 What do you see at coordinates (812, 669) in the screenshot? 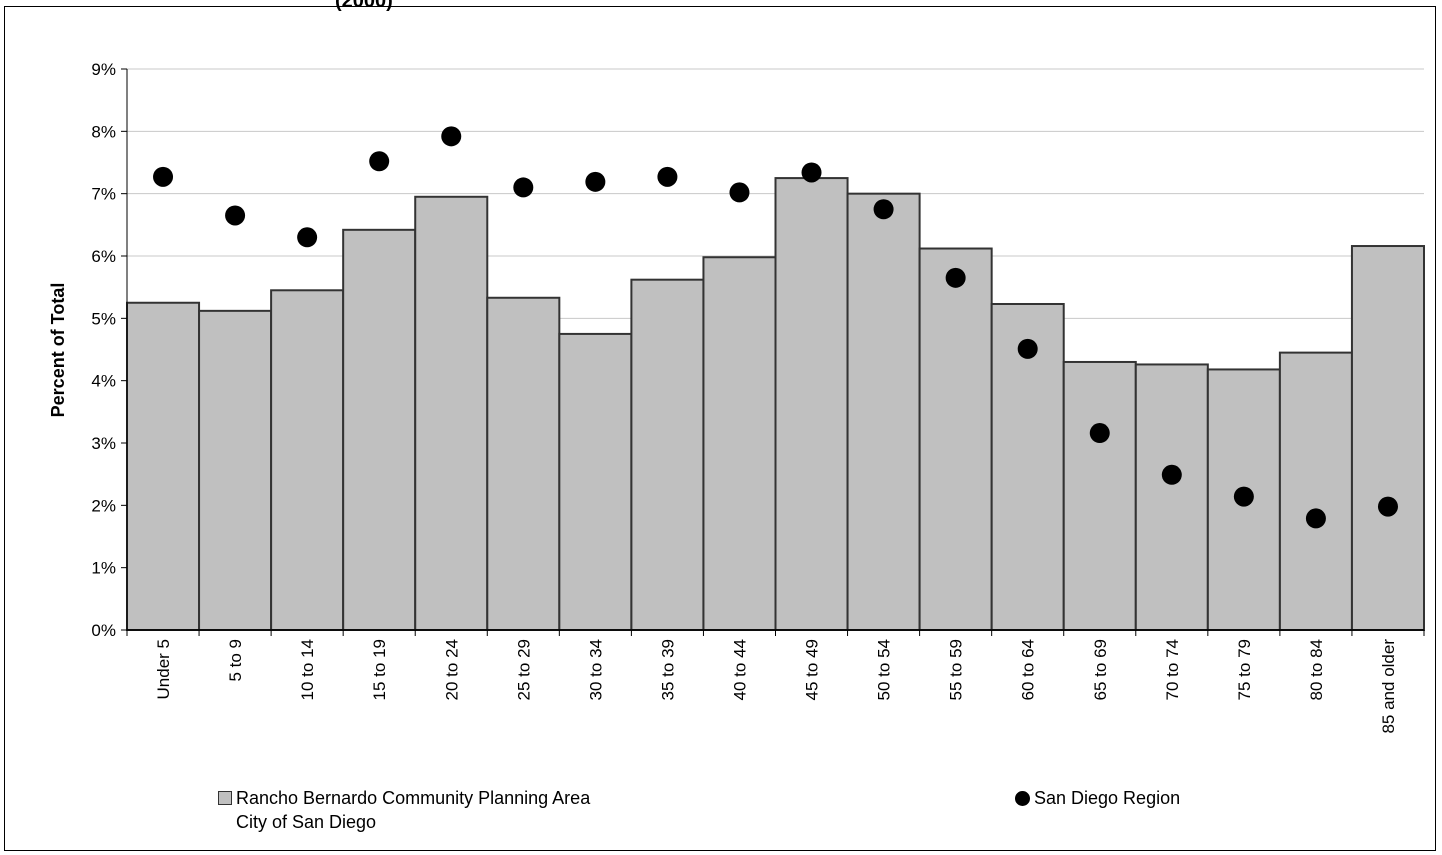
I see `x-tick-label: 45 to 49` at bounding box center [812, 669].